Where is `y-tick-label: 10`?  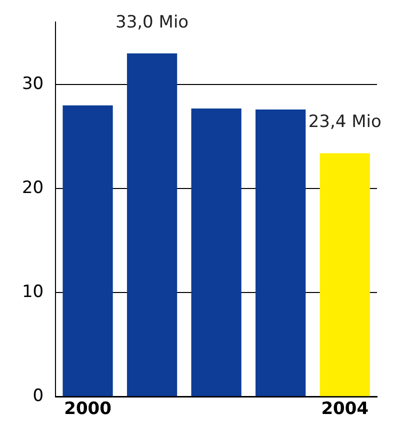 y-tick-label: 10 is located at coordinates (33, 292).